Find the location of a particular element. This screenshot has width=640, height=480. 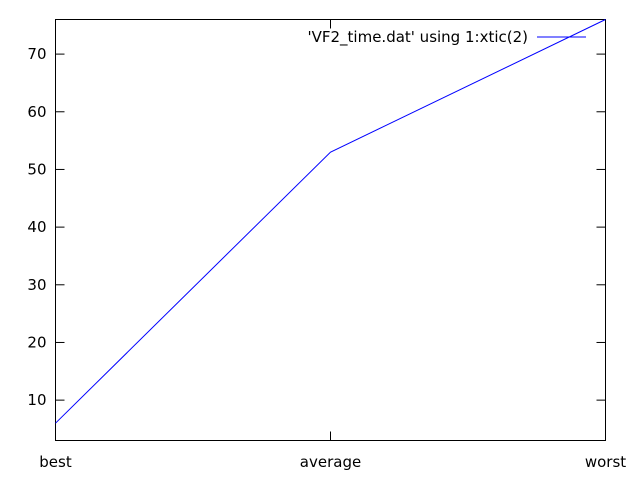

y-tick-label: 60 is located at coordinates (36, 112).